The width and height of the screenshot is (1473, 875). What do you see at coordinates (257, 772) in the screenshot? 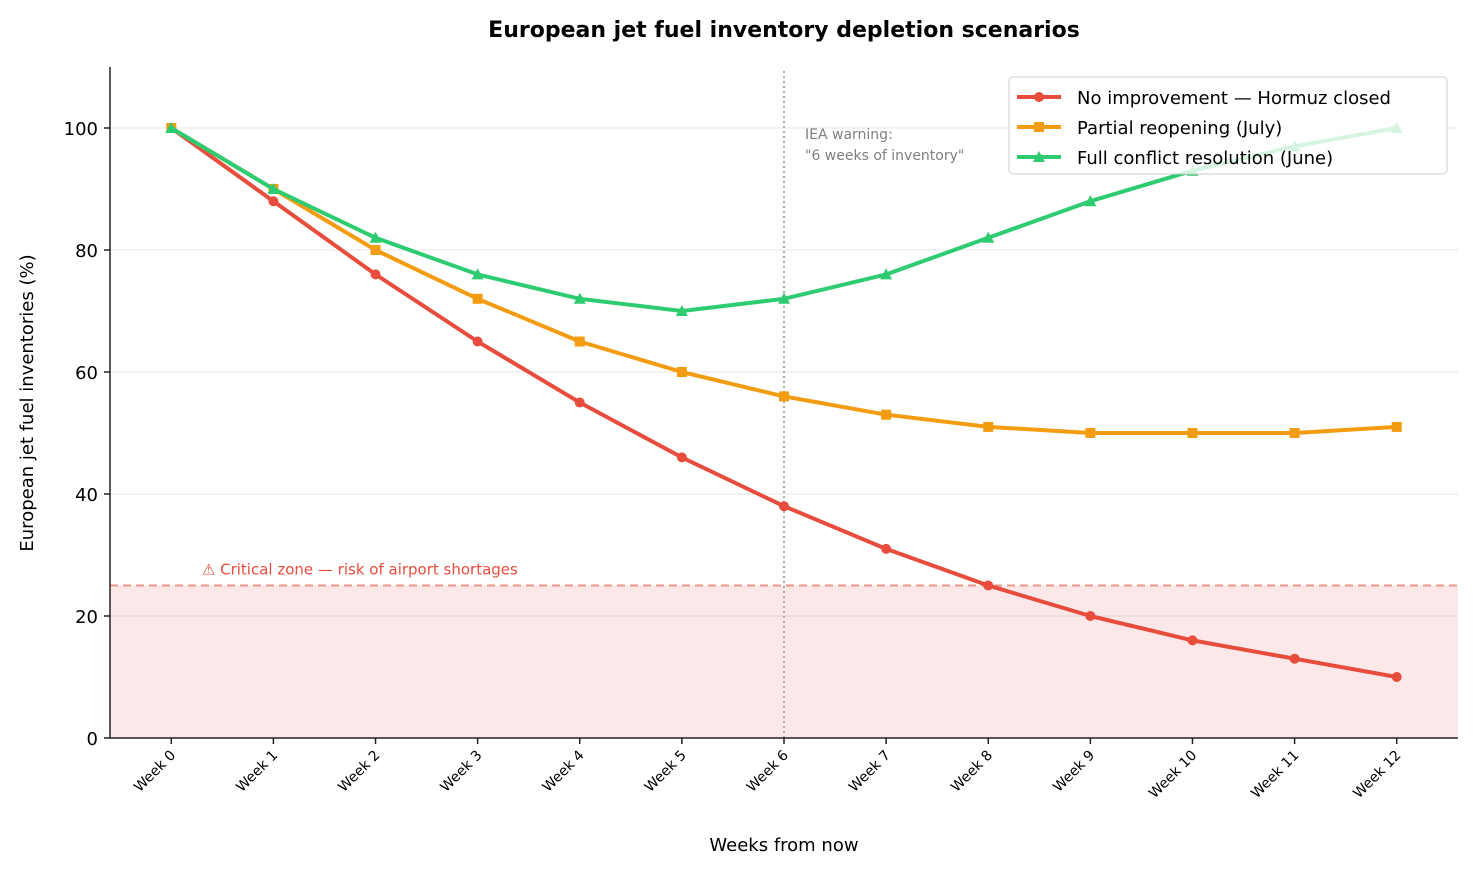
I see `x-tick-label: Week 1` at bounding box center [257, 772].